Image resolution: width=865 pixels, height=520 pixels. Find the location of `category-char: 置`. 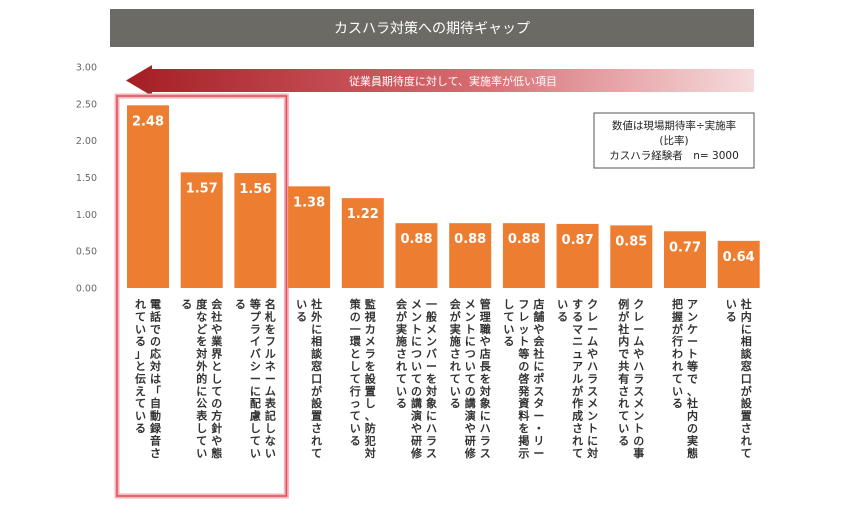

category-char: 置 is located at coordinates (370, 391).